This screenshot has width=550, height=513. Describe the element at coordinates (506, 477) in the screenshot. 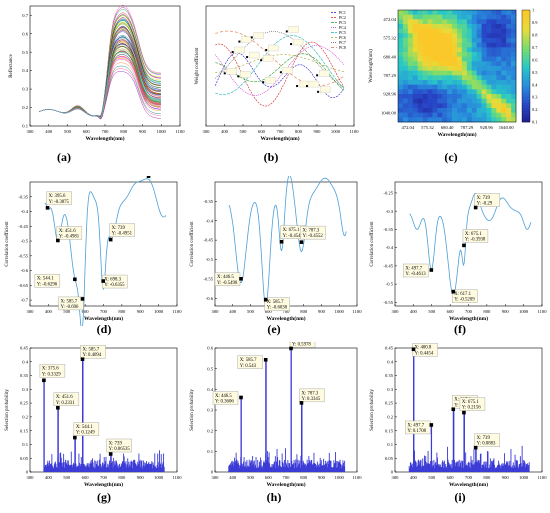

I see `x-tick-label-i: 900` at that location.